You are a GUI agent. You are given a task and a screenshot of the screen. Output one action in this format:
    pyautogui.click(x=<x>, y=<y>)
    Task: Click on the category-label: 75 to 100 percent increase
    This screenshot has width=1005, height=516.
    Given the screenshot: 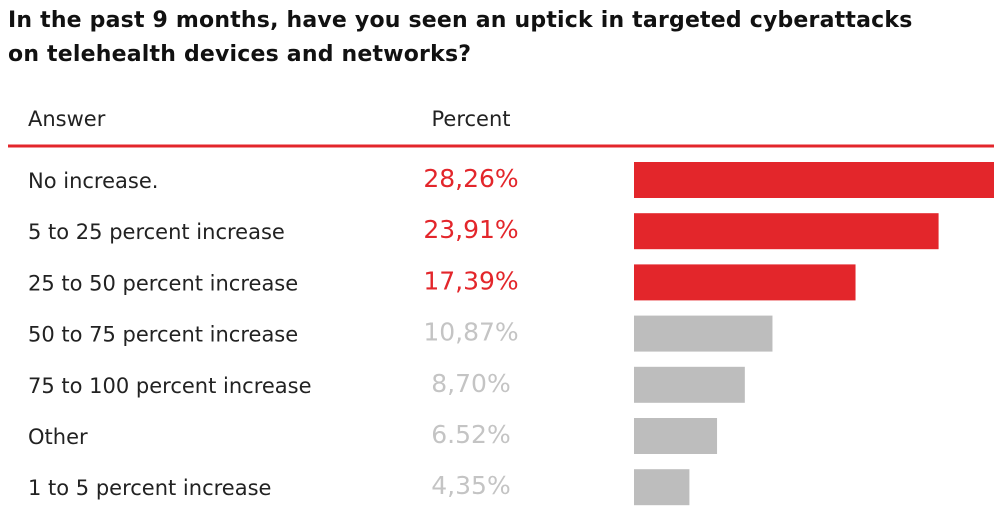 What is the action you would take?
    pyautogui.click(x=170, y=386)
    